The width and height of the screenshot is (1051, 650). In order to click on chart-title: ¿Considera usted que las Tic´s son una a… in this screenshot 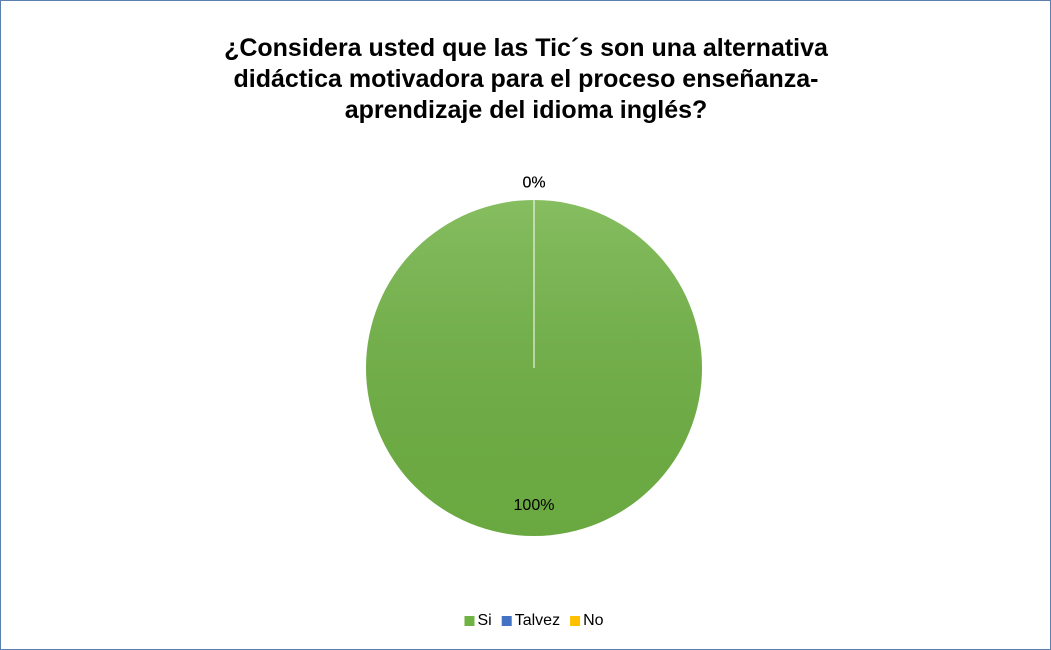, I will do `click(526, 79)`.